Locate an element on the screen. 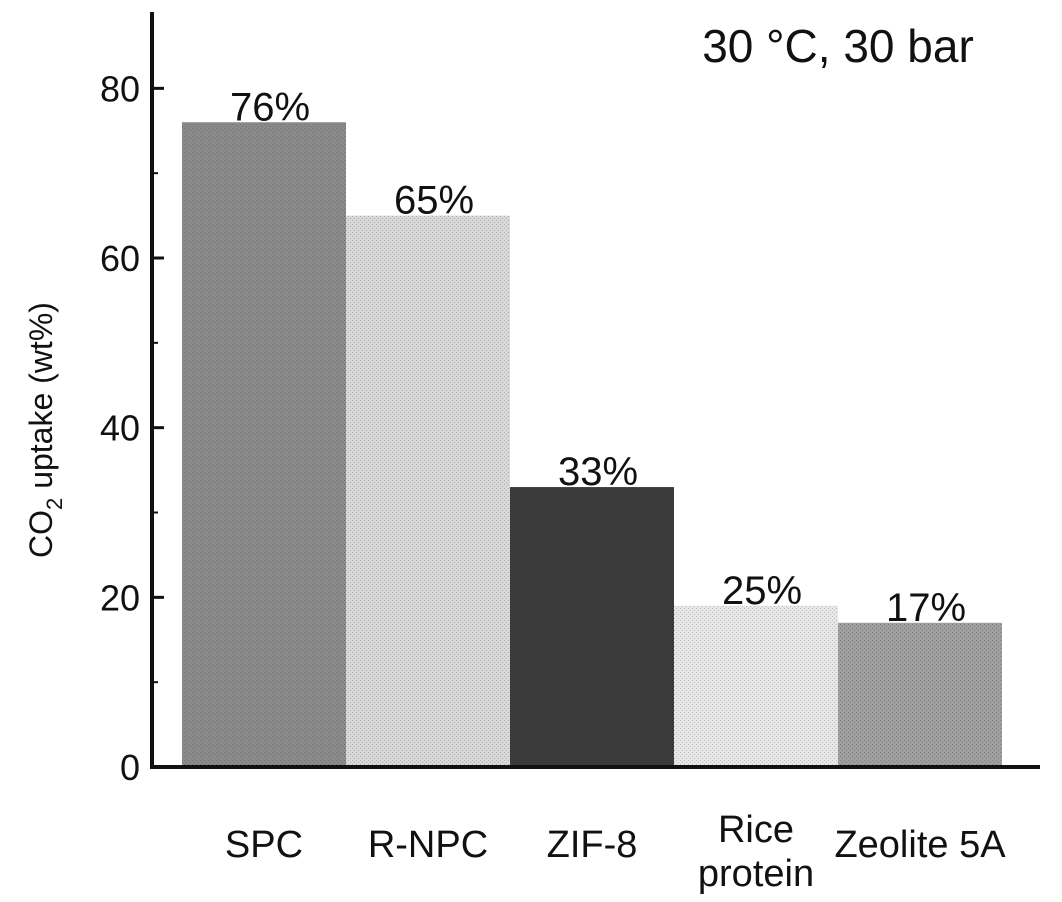  y-axis-label-rest: uptake (wt%) is located at coordinates (41, 400).